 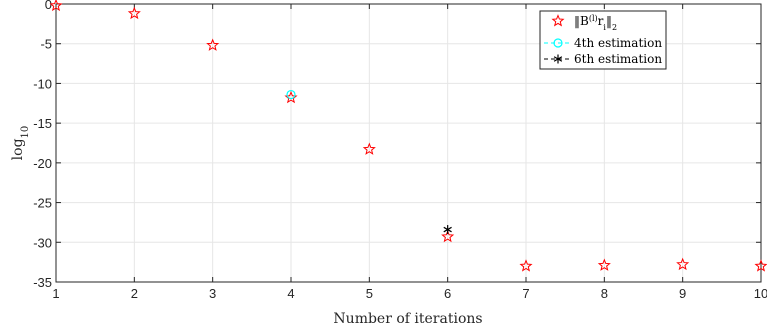 I want to click on x-tick-label: 1, so click(x=55, y=293).